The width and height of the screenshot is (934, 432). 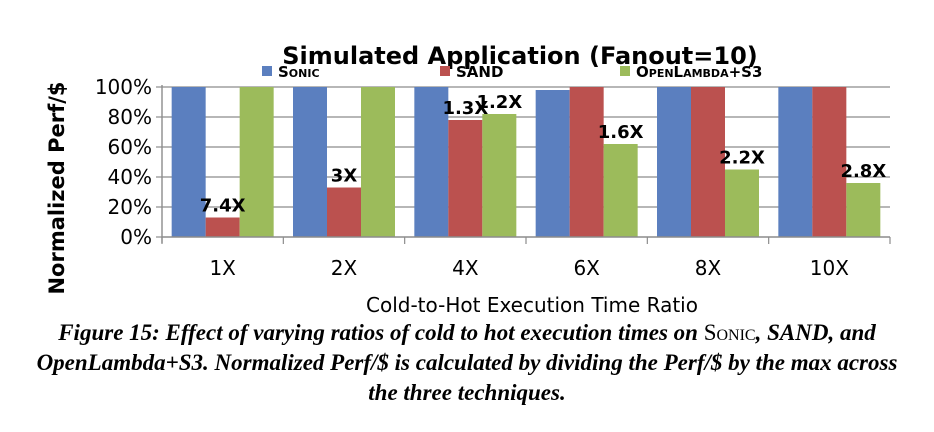 What do you see at coordinates (130, 177) in the screenshot?
I see `y-tick-label: 40%` at bounding box center [130, 177].